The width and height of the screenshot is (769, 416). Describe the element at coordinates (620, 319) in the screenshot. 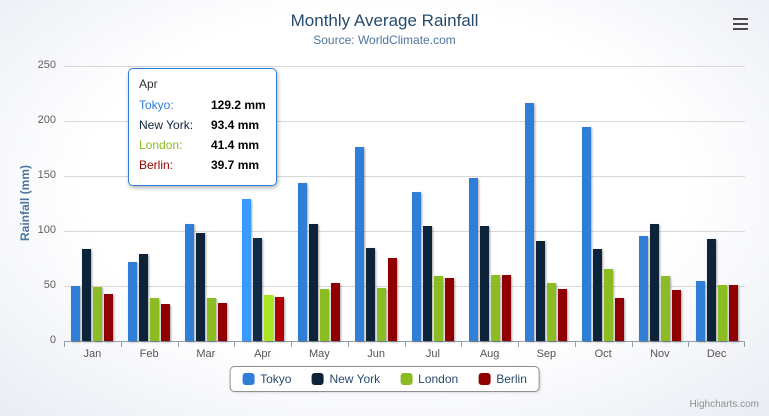

I see `bar-berlin-oct` at that location.